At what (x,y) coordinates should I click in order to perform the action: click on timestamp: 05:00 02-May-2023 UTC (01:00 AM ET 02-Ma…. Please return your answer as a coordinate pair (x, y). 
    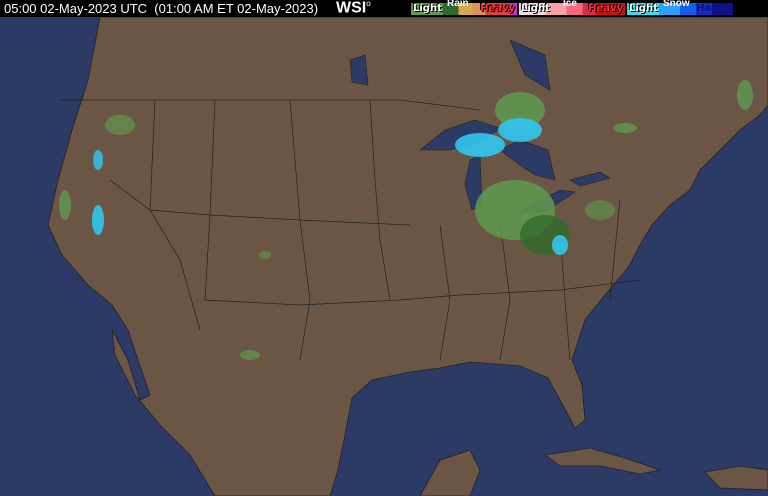
    Looking at the image, I should click on (161, 8).